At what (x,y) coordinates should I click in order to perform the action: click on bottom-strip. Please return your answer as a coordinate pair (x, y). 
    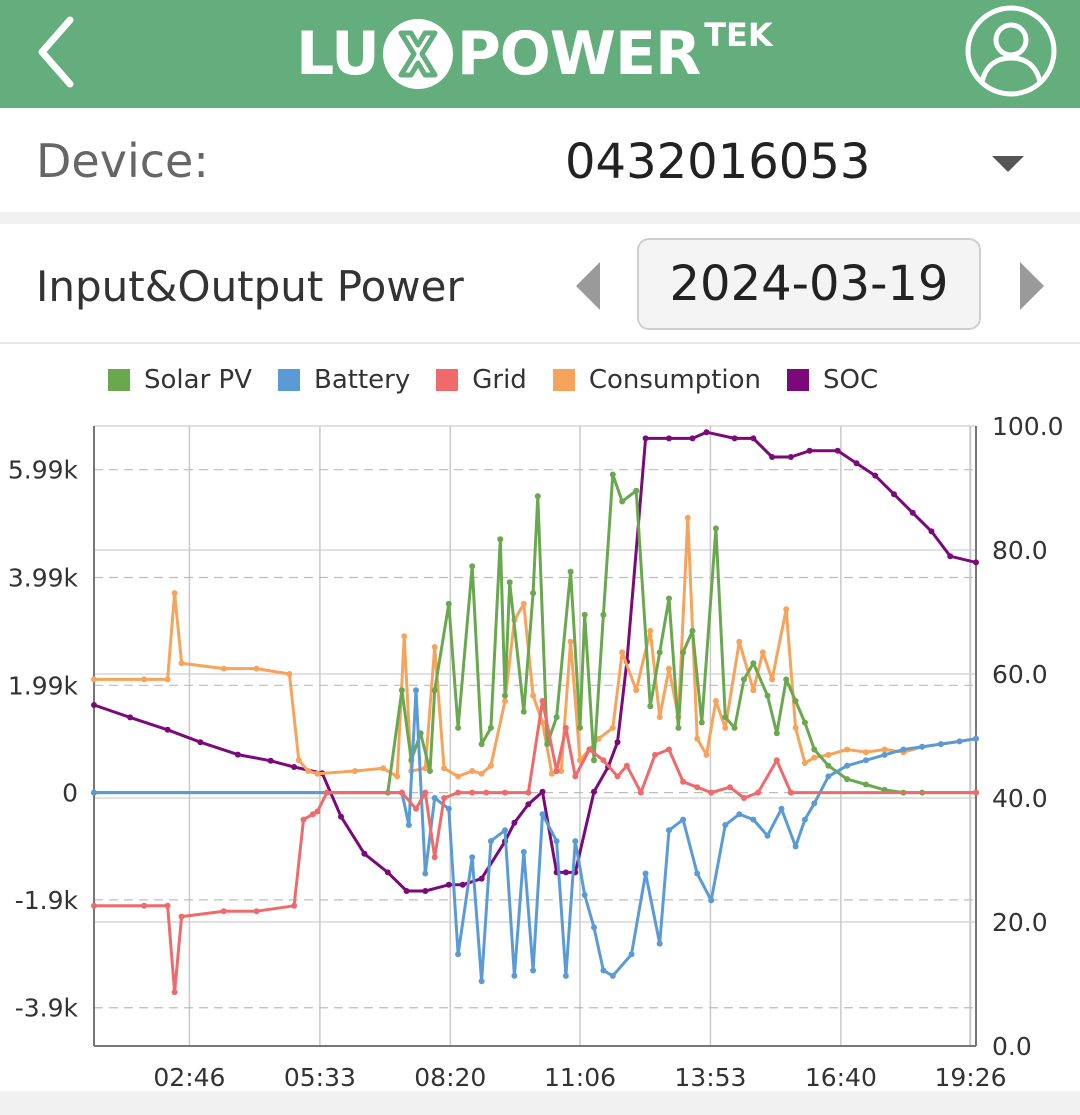
    Looking at the image, I should click on (540, 1103).